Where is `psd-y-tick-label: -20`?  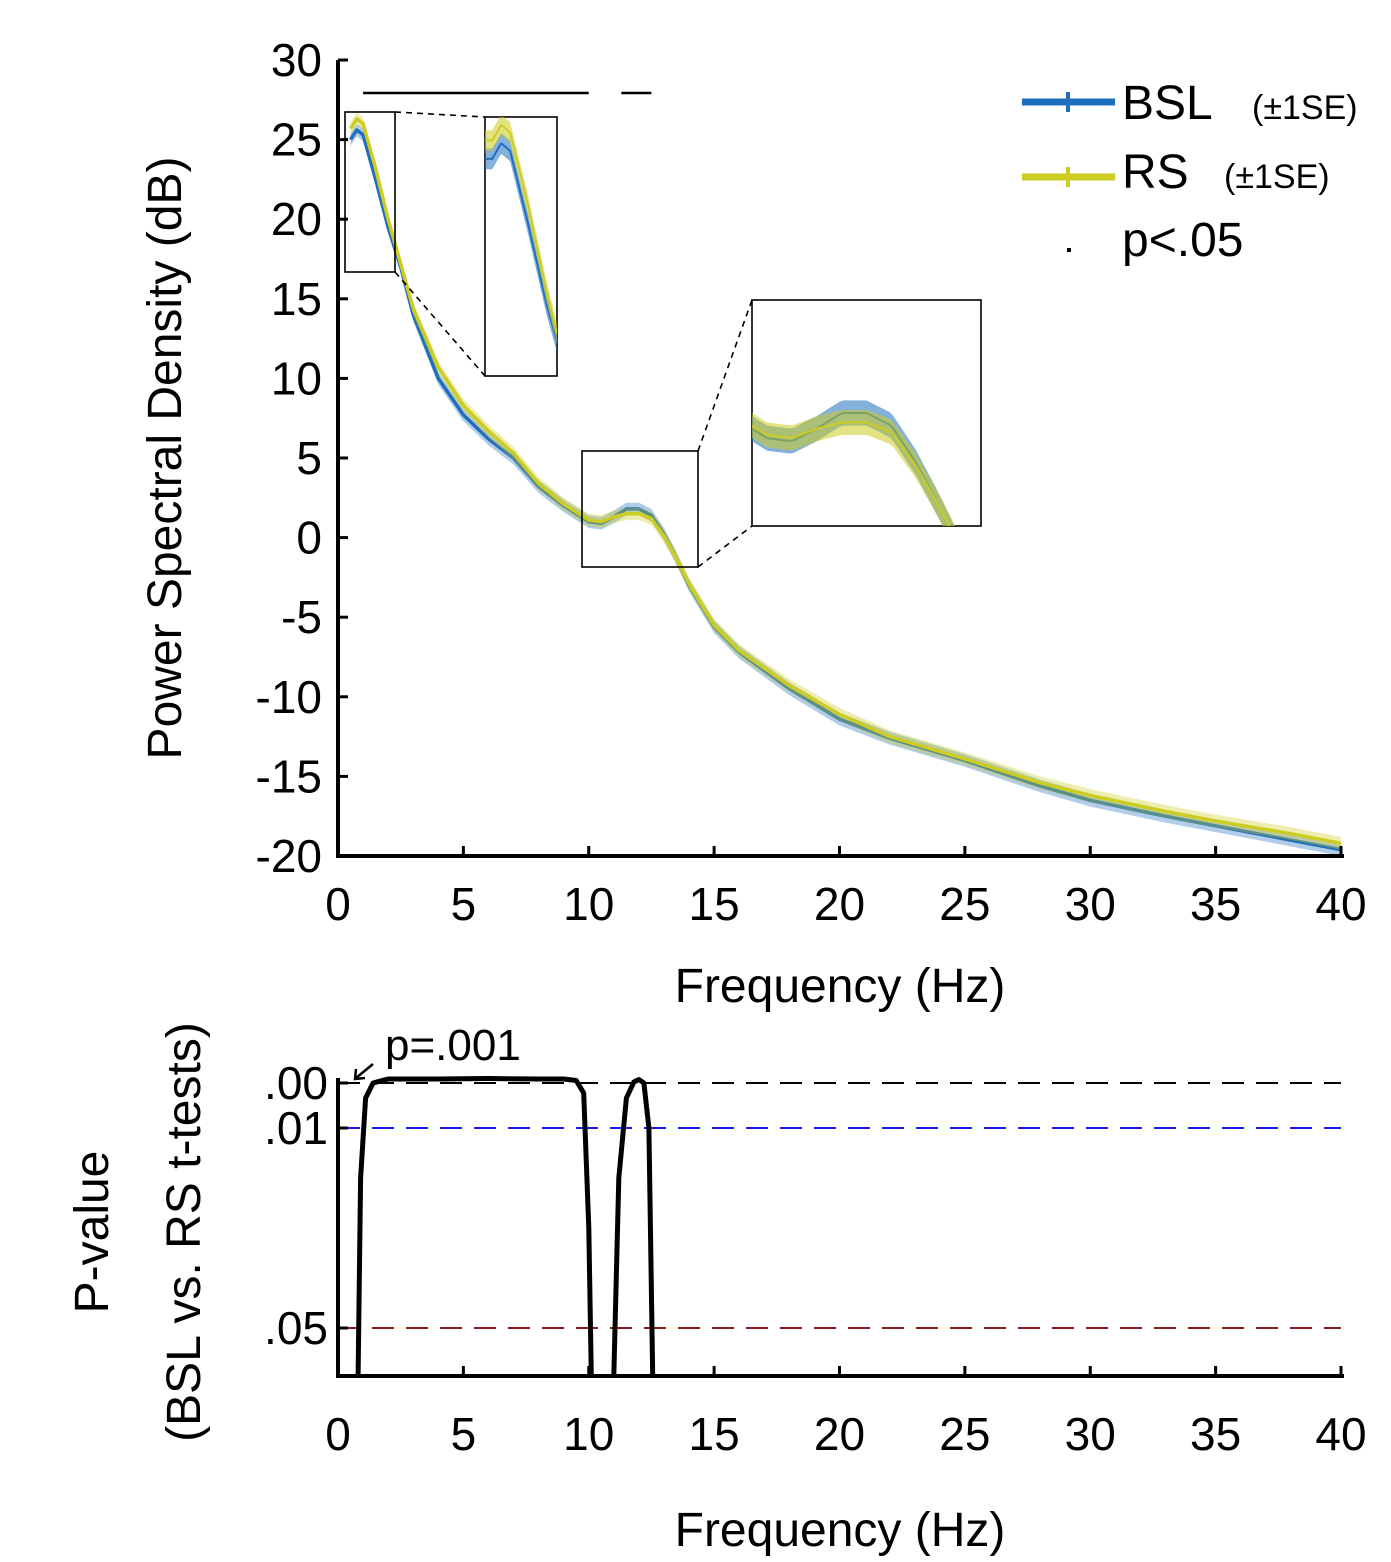
psd-y-tick-label: -20 is located at coordinates (289, 856).